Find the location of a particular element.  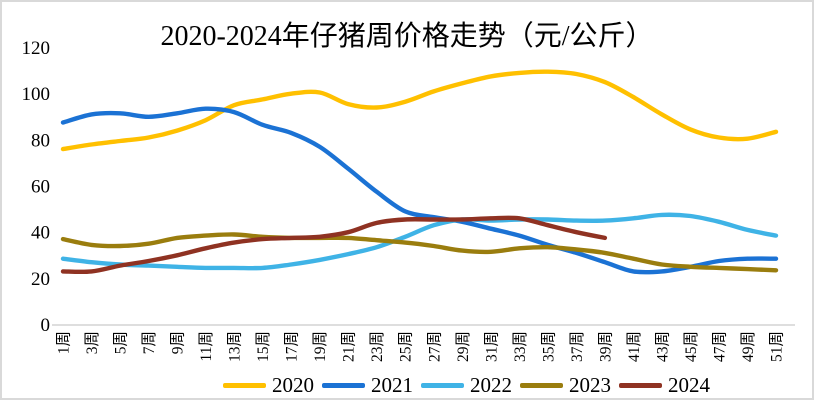

legend-item-2022: 2022 is located at coordinates (466, 385).